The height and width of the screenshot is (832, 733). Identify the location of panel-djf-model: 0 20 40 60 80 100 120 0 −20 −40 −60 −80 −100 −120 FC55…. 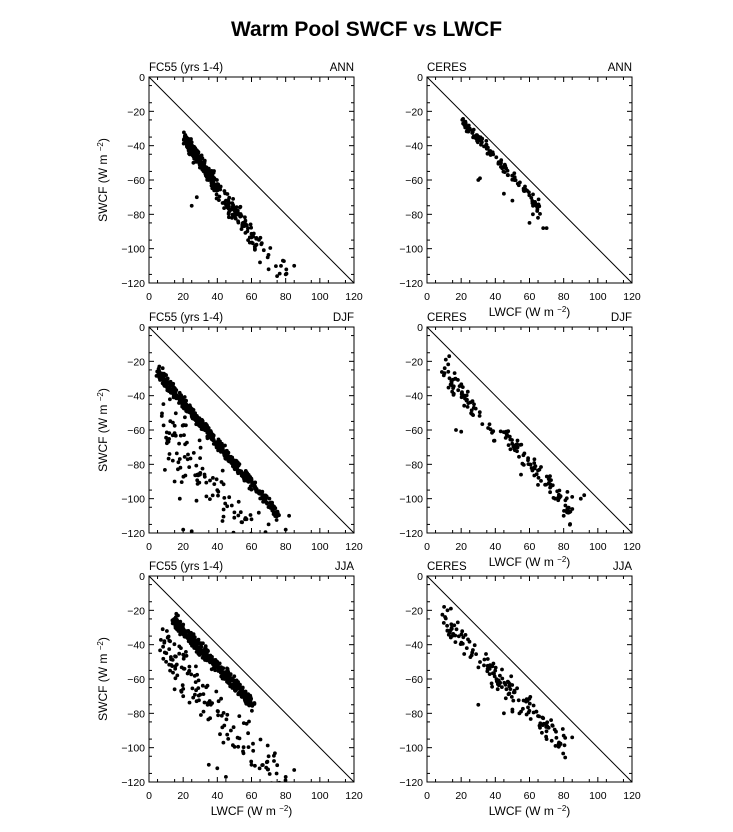
(229, 437).